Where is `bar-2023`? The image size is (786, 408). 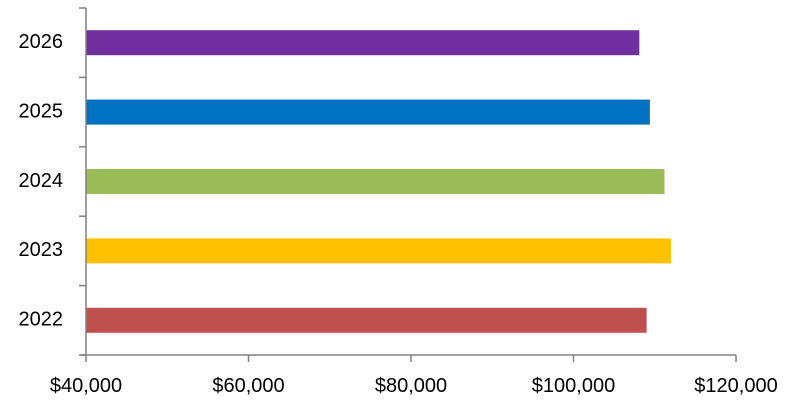
bar-2023 is located at coordinates (378, 251).